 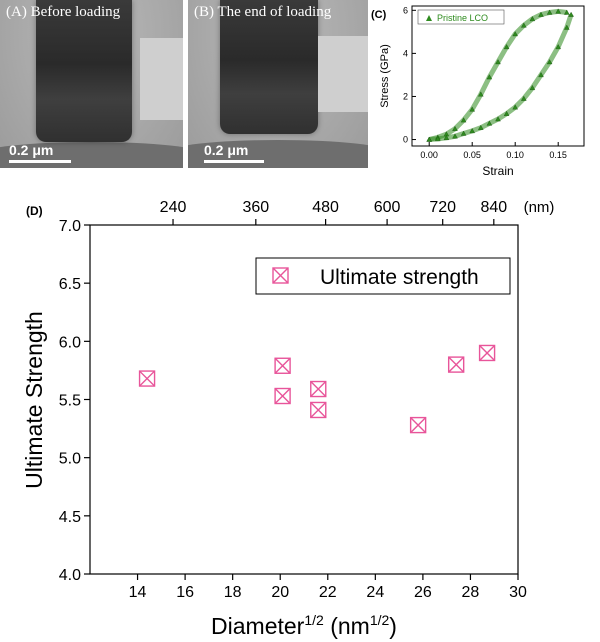 What do you see at coordinates (280, 592) in the screenshot?
I see `x-tick-label: 20` at bounding box center [280, 592].